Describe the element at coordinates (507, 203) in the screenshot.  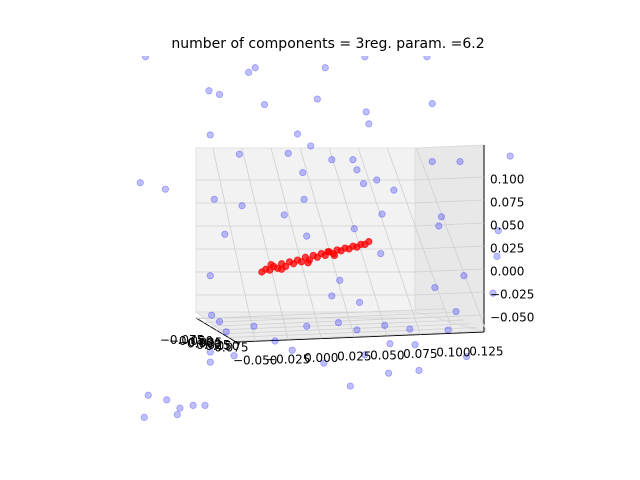
I see `z-tick-label: 0.075` at that location.